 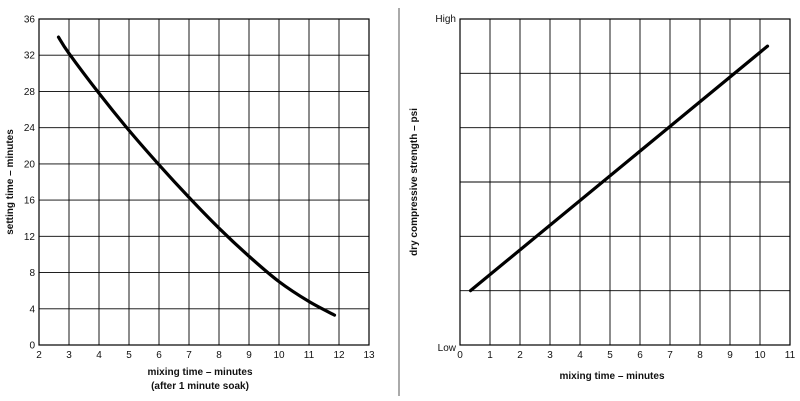 I want to click on x-tick-label: 0, so click(x=460, y=355).